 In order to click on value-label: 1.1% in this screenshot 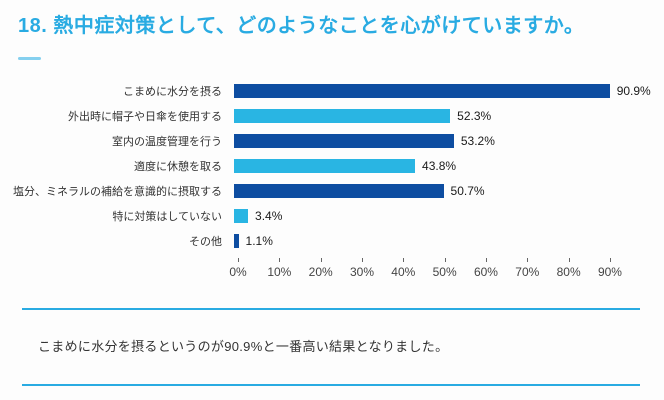, I will do `click(259, 240)`.